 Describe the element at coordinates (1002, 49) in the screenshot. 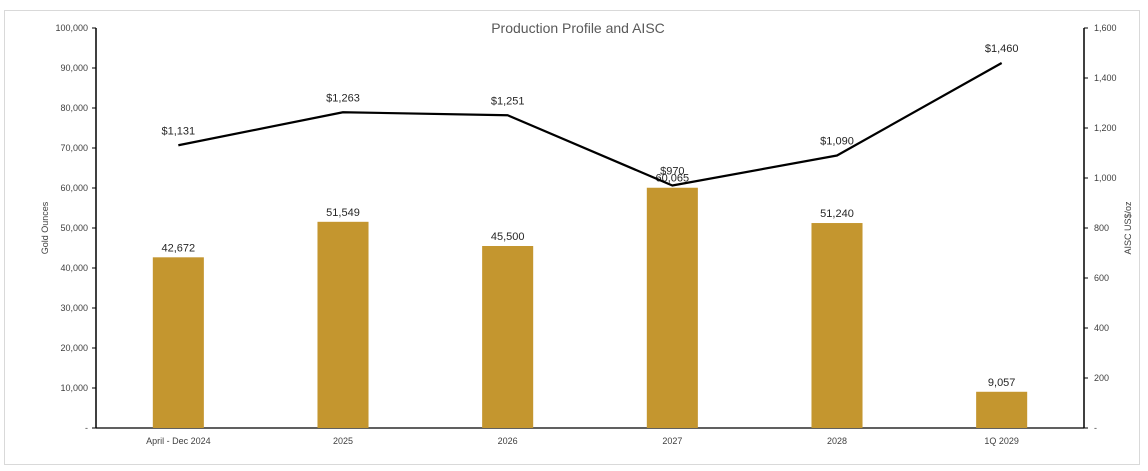

I see `aisc-data-label: $1,460` at that location.